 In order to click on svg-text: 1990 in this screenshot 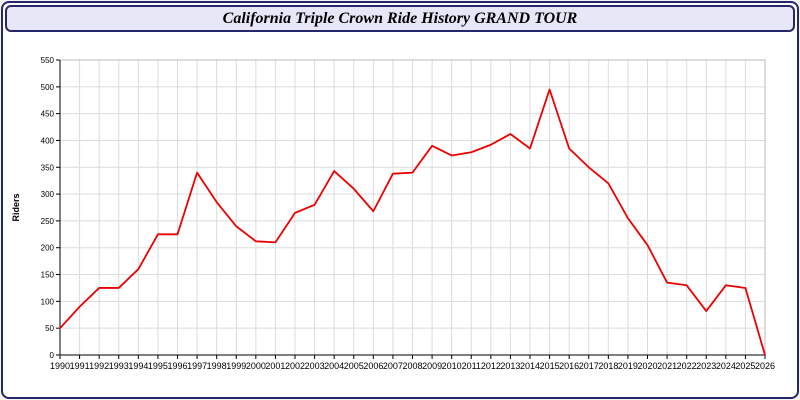, I will do `click(60, 366)`.